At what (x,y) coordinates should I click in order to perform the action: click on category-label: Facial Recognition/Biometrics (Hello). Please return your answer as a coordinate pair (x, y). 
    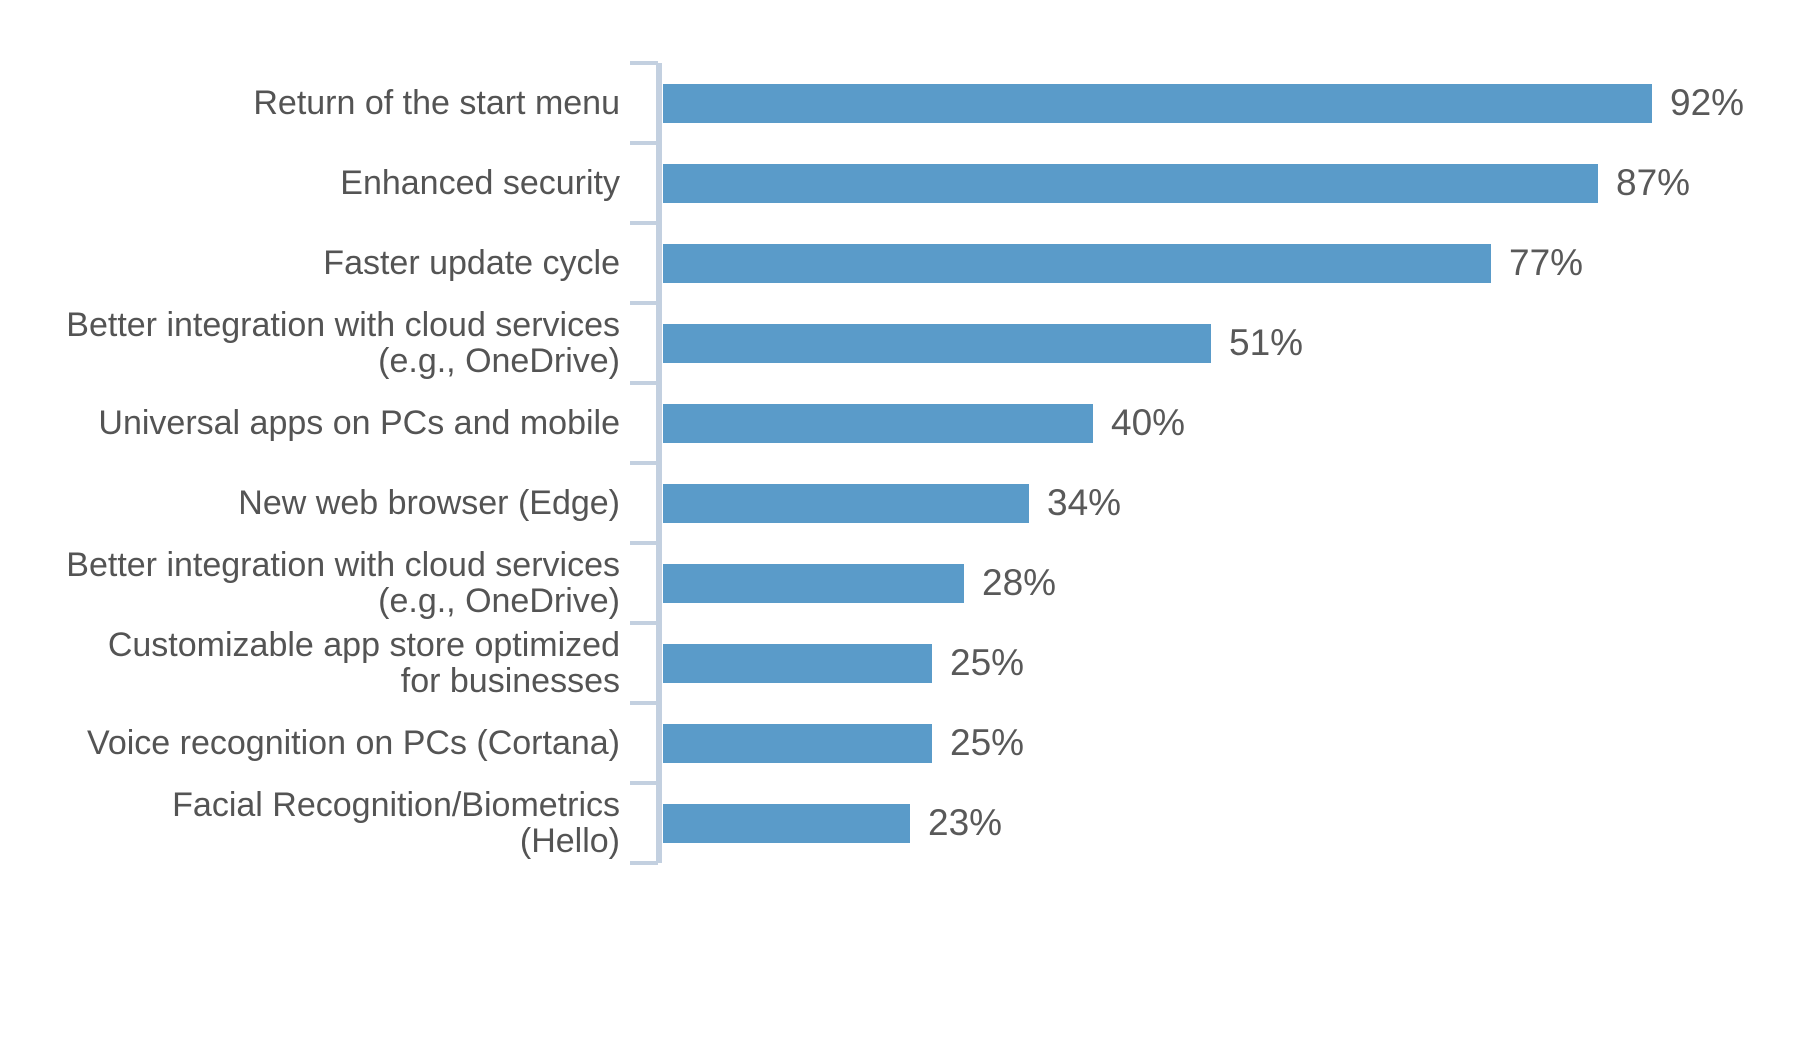
    Looking at the image, I should click on (396, 823).